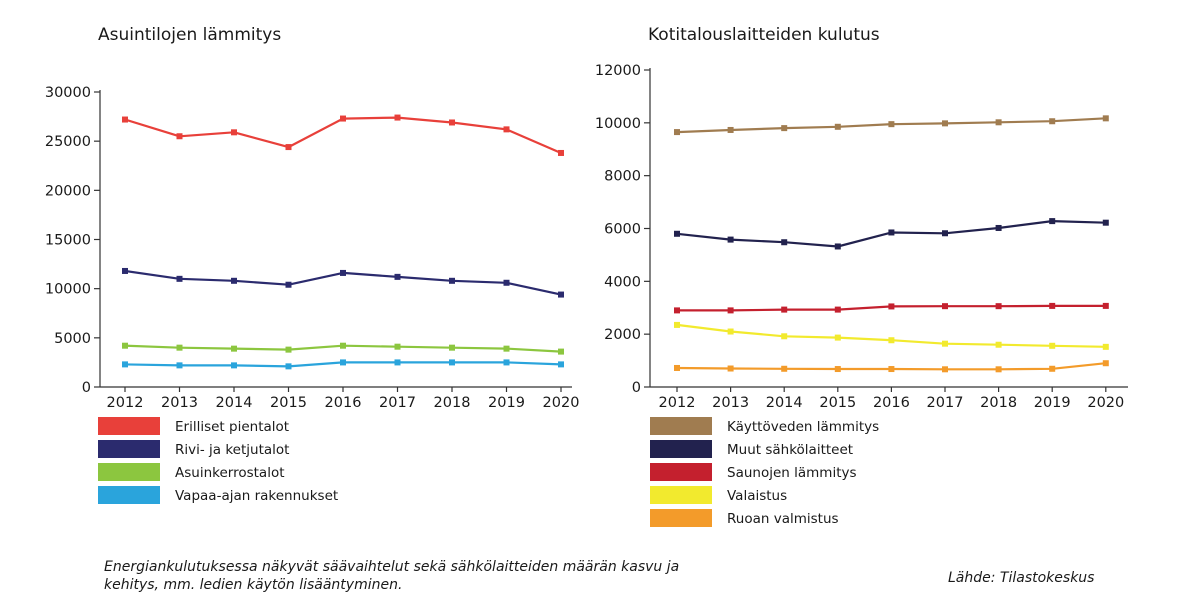  Describe the element at coordinates (1021, 578) in the screenshot. I see `source-credit: Lähde: Tilastokeskus` at that location.